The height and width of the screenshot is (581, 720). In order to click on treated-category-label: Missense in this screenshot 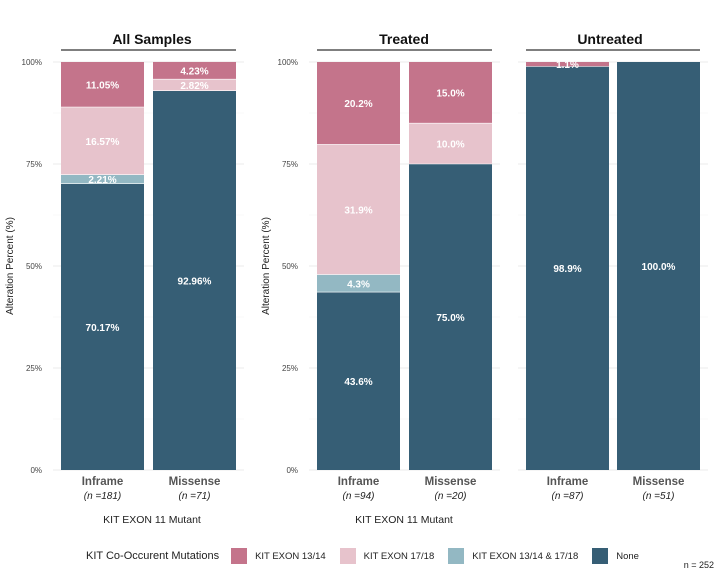, I will do `click(451, 482)`.